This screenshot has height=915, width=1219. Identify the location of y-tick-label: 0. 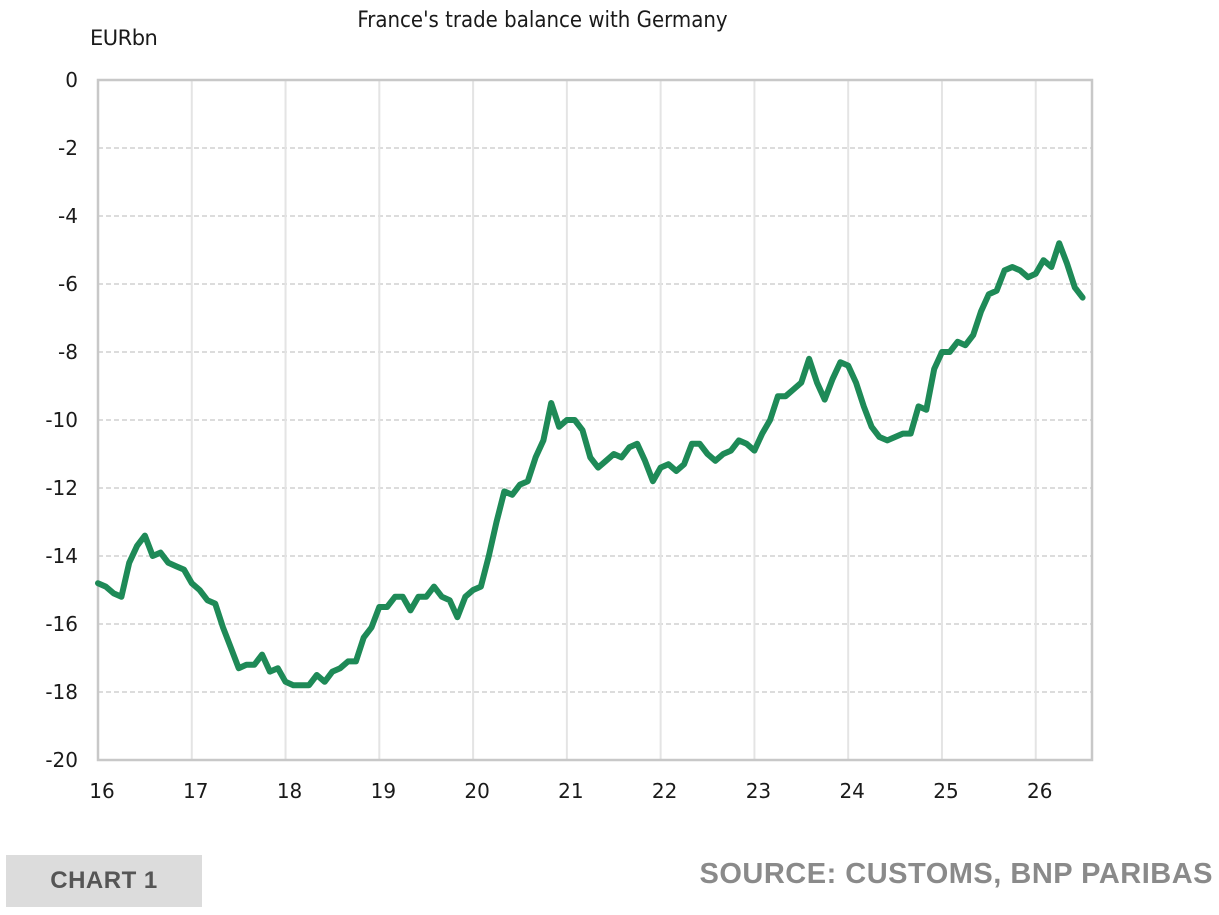
(71, 80).